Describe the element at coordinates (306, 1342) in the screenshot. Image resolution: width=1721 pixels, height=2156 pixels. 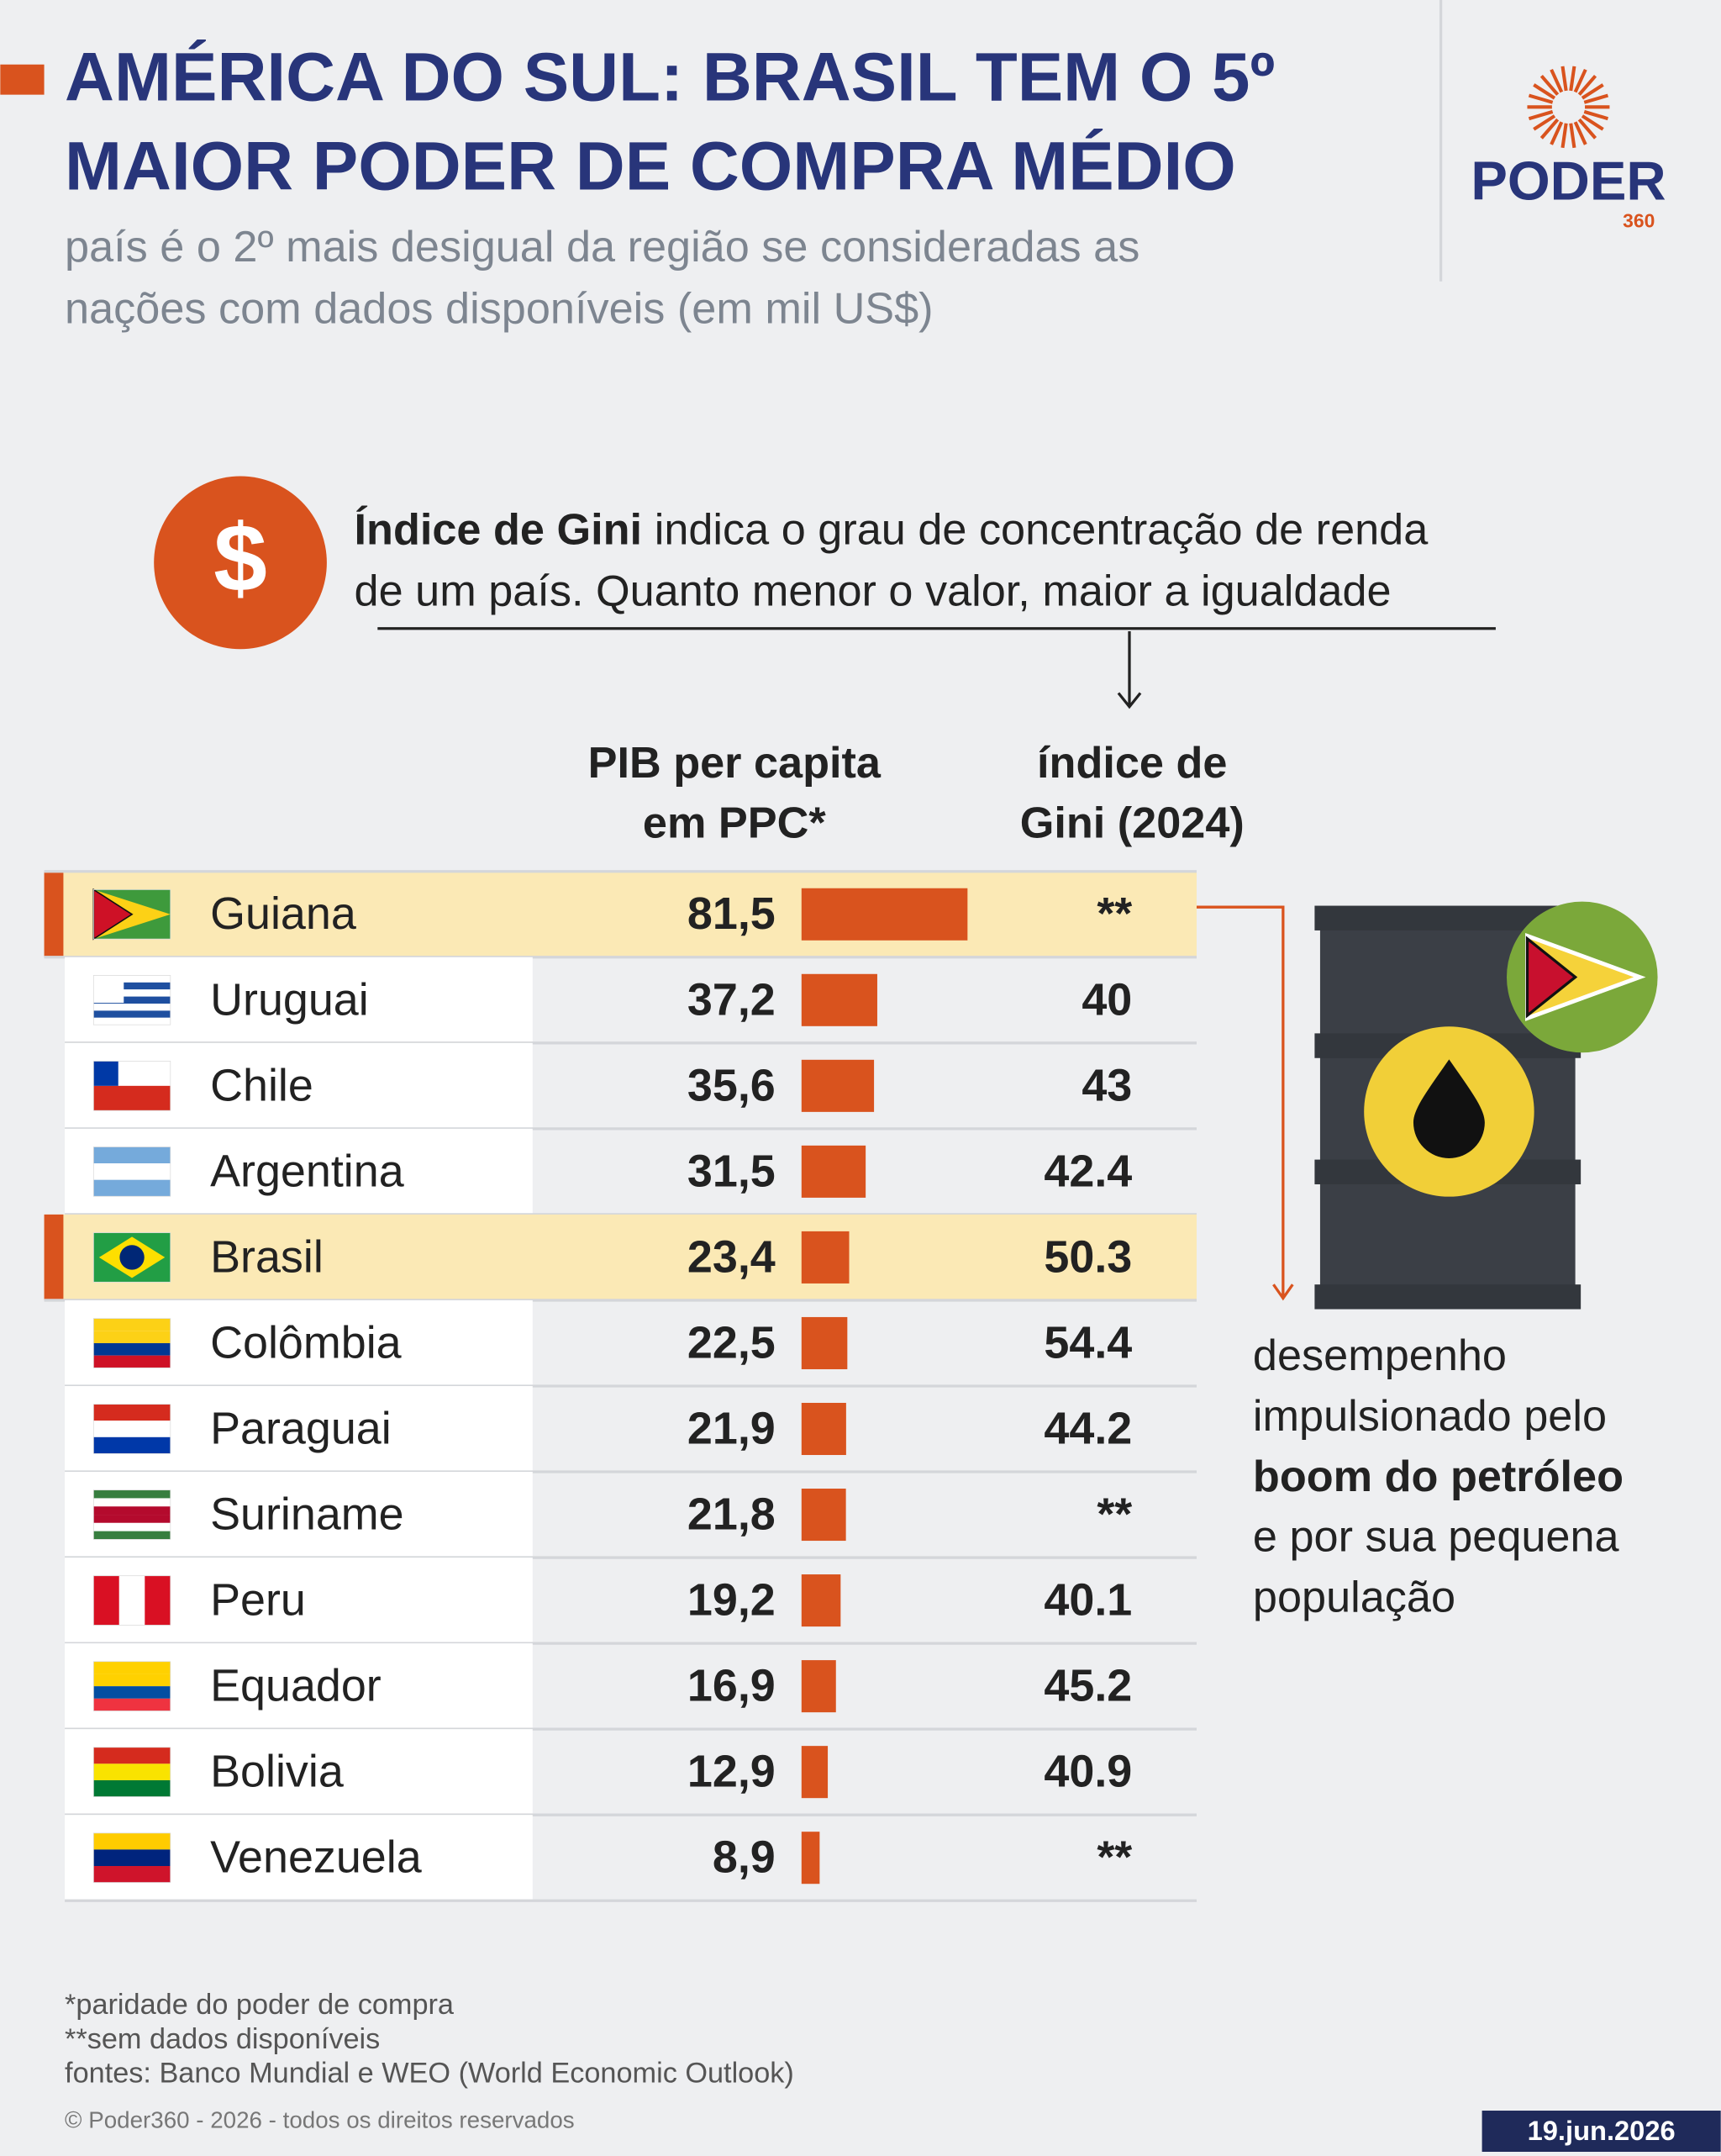
I see `category-label: Colômbia` at that location.